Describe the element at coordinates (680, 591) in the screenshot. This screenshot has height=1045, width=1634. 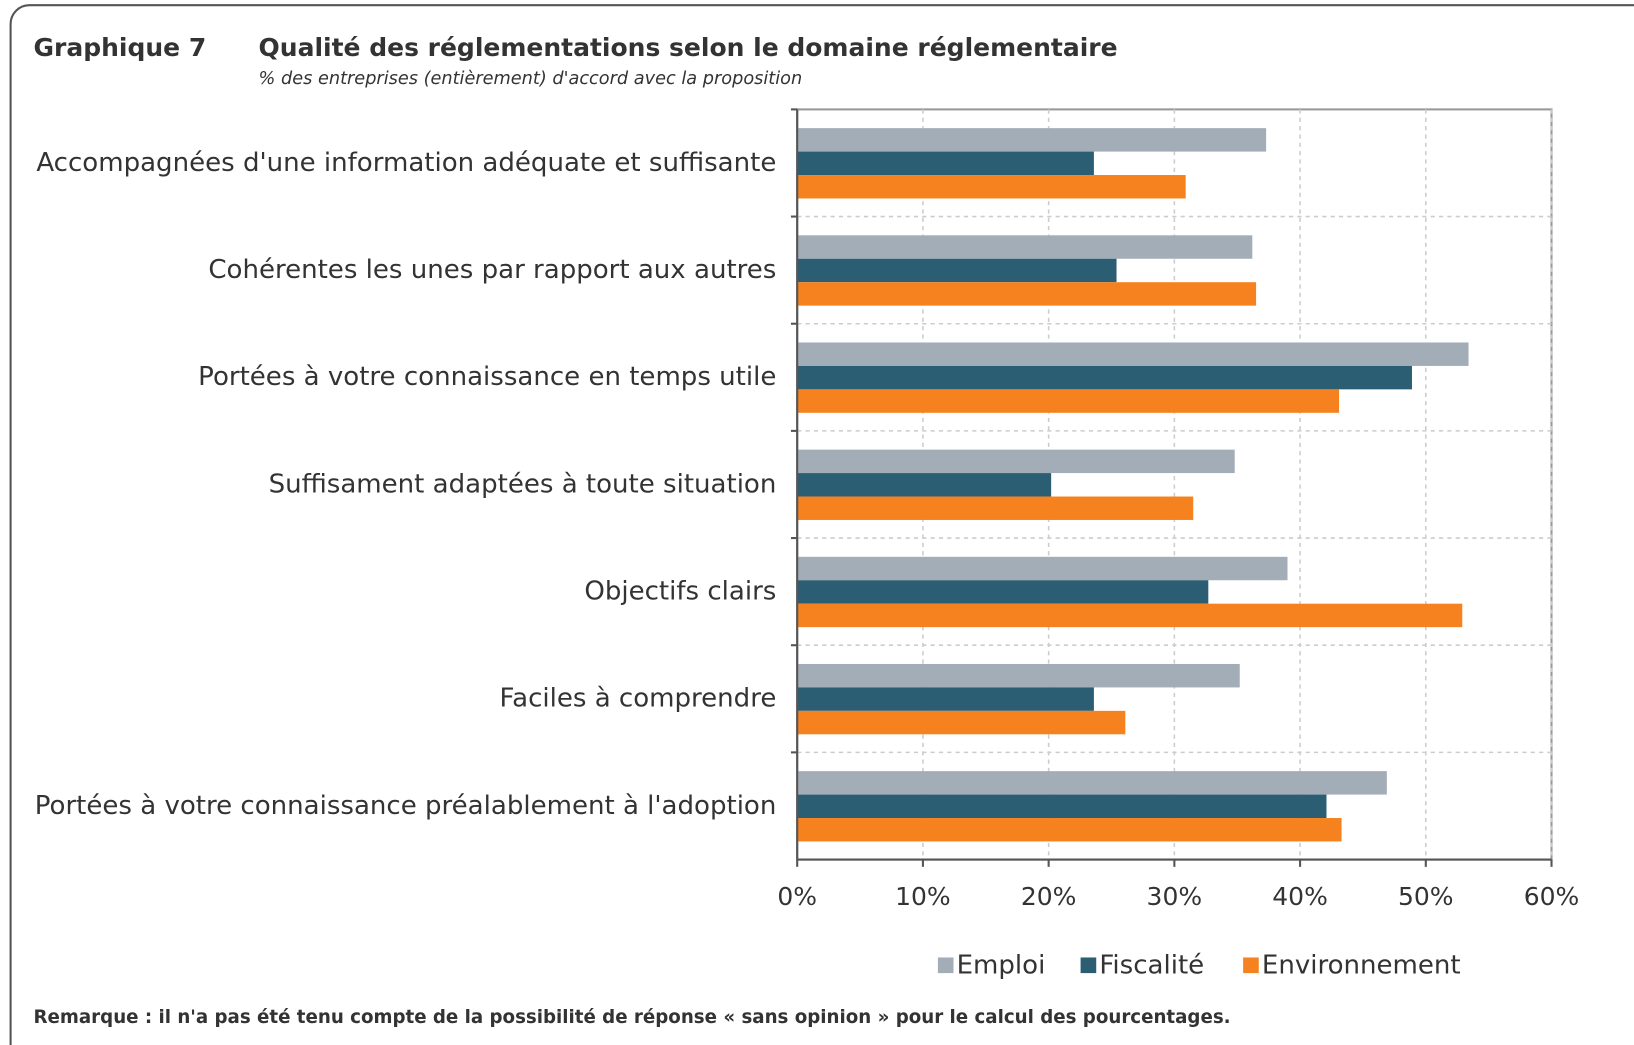
I see `y-tick-label: Objectifs clairs` at that location.